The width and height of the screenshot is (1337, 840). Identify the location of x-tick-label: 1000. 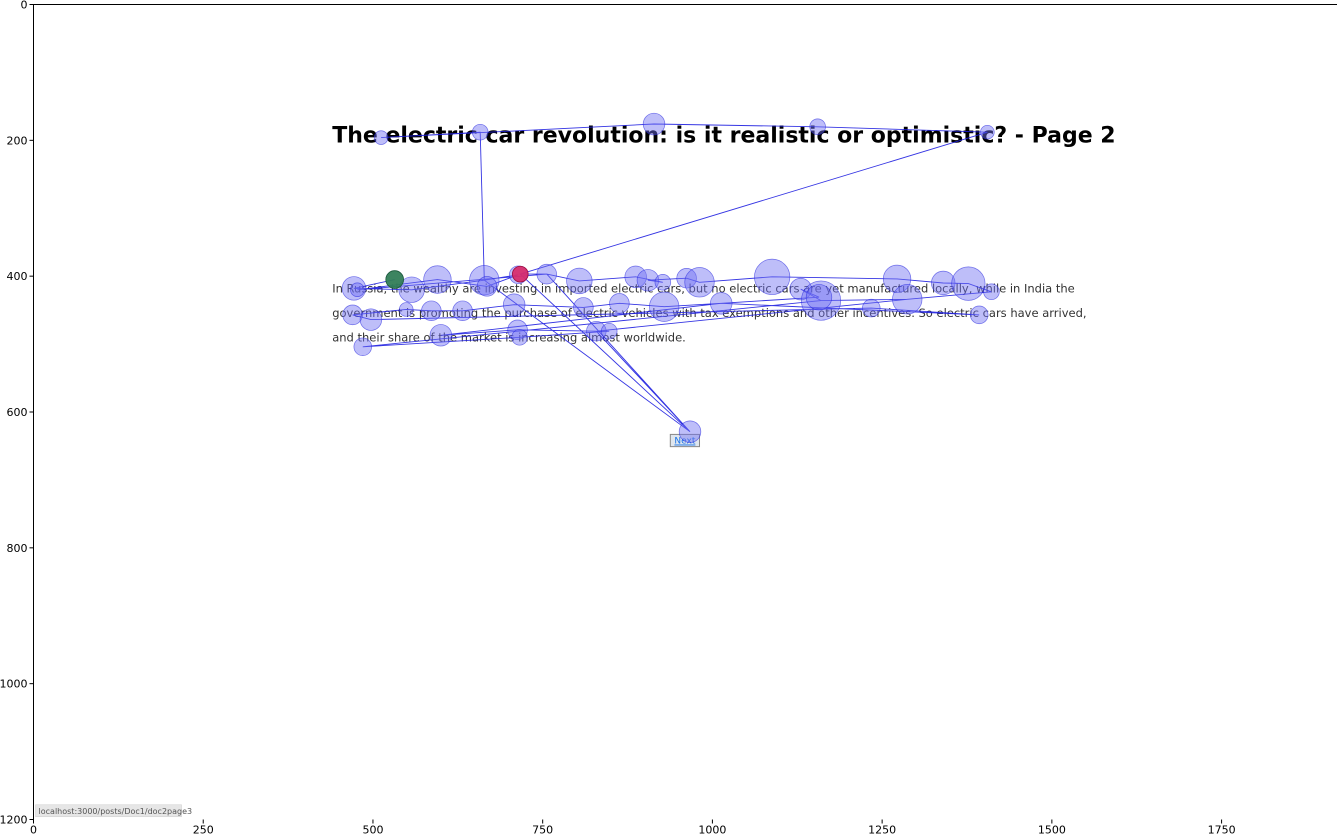
(712, 830).